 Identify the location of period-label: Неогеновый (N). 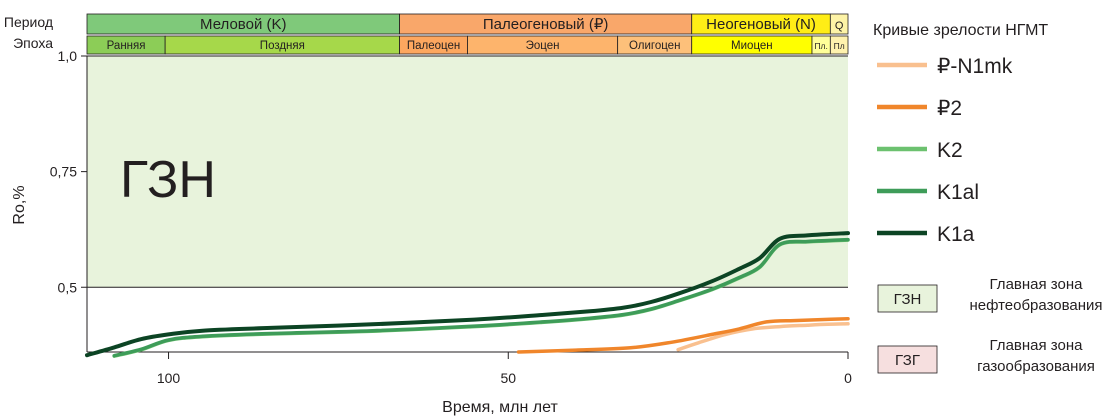
(761, 24).